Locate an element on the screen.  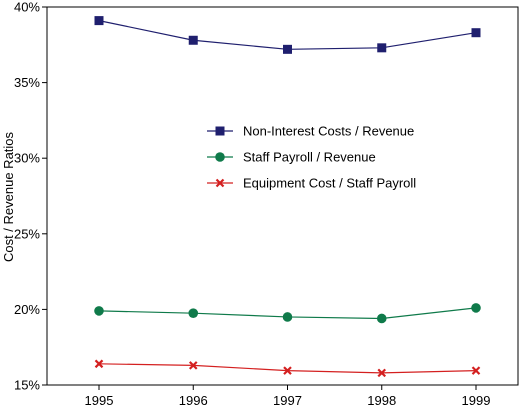
y-tick-label: 20% is located at coordinates (27, 309).